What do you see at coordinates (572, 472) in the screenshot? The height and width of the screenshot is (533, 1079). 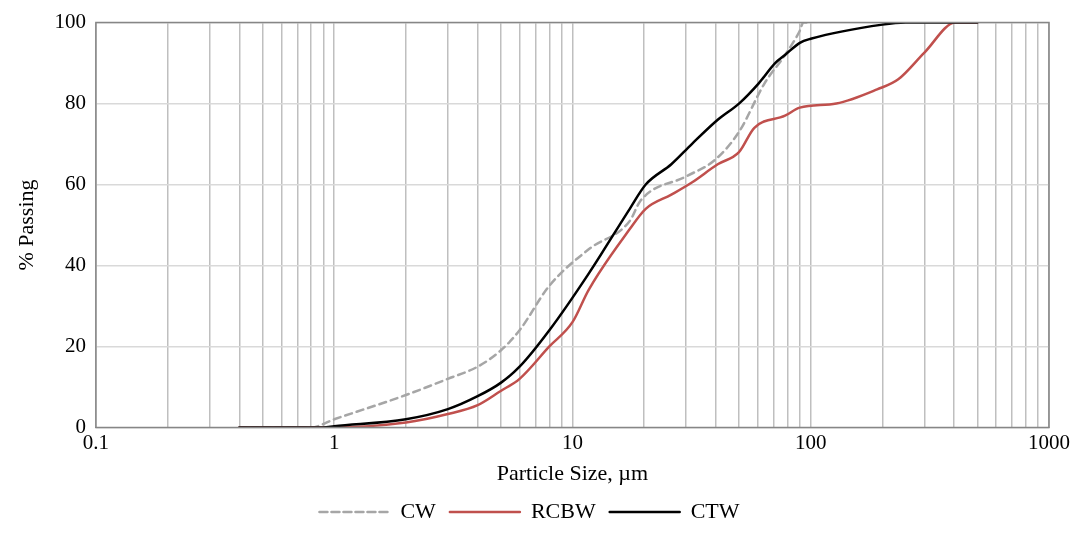 I see `x-axis-title: Particle Size, µm` at bounding box center [572, 472].